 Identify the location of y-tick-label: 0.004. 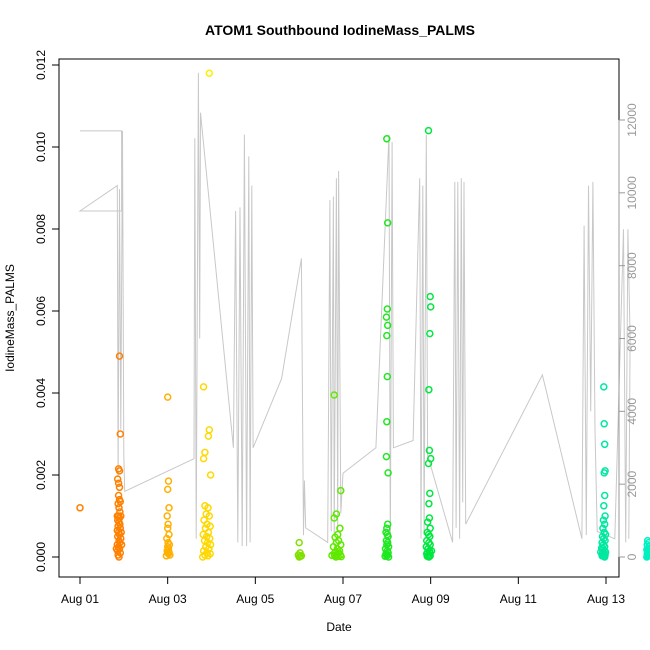
(41, 393).